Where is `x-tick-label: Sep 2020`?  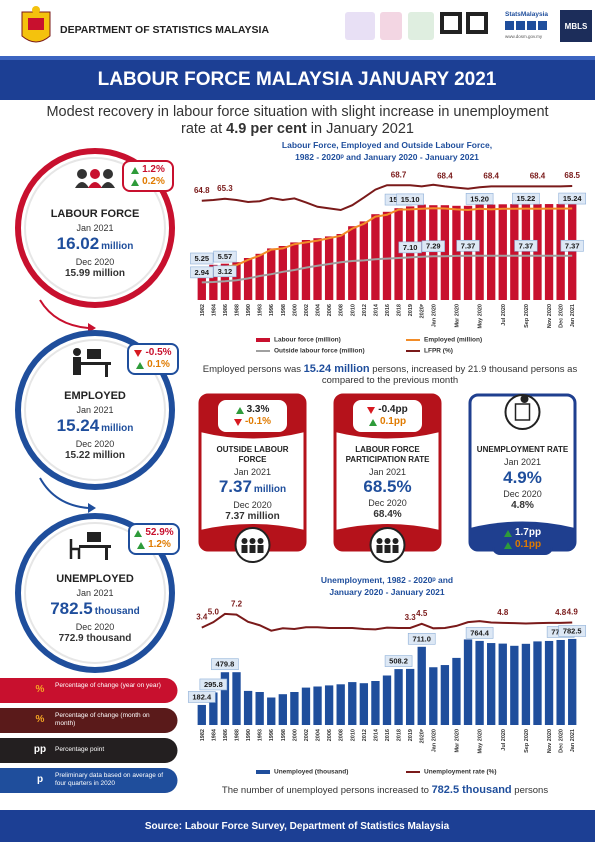
x-tick-label: Sep 2020 is located at coordinates (527, 741).